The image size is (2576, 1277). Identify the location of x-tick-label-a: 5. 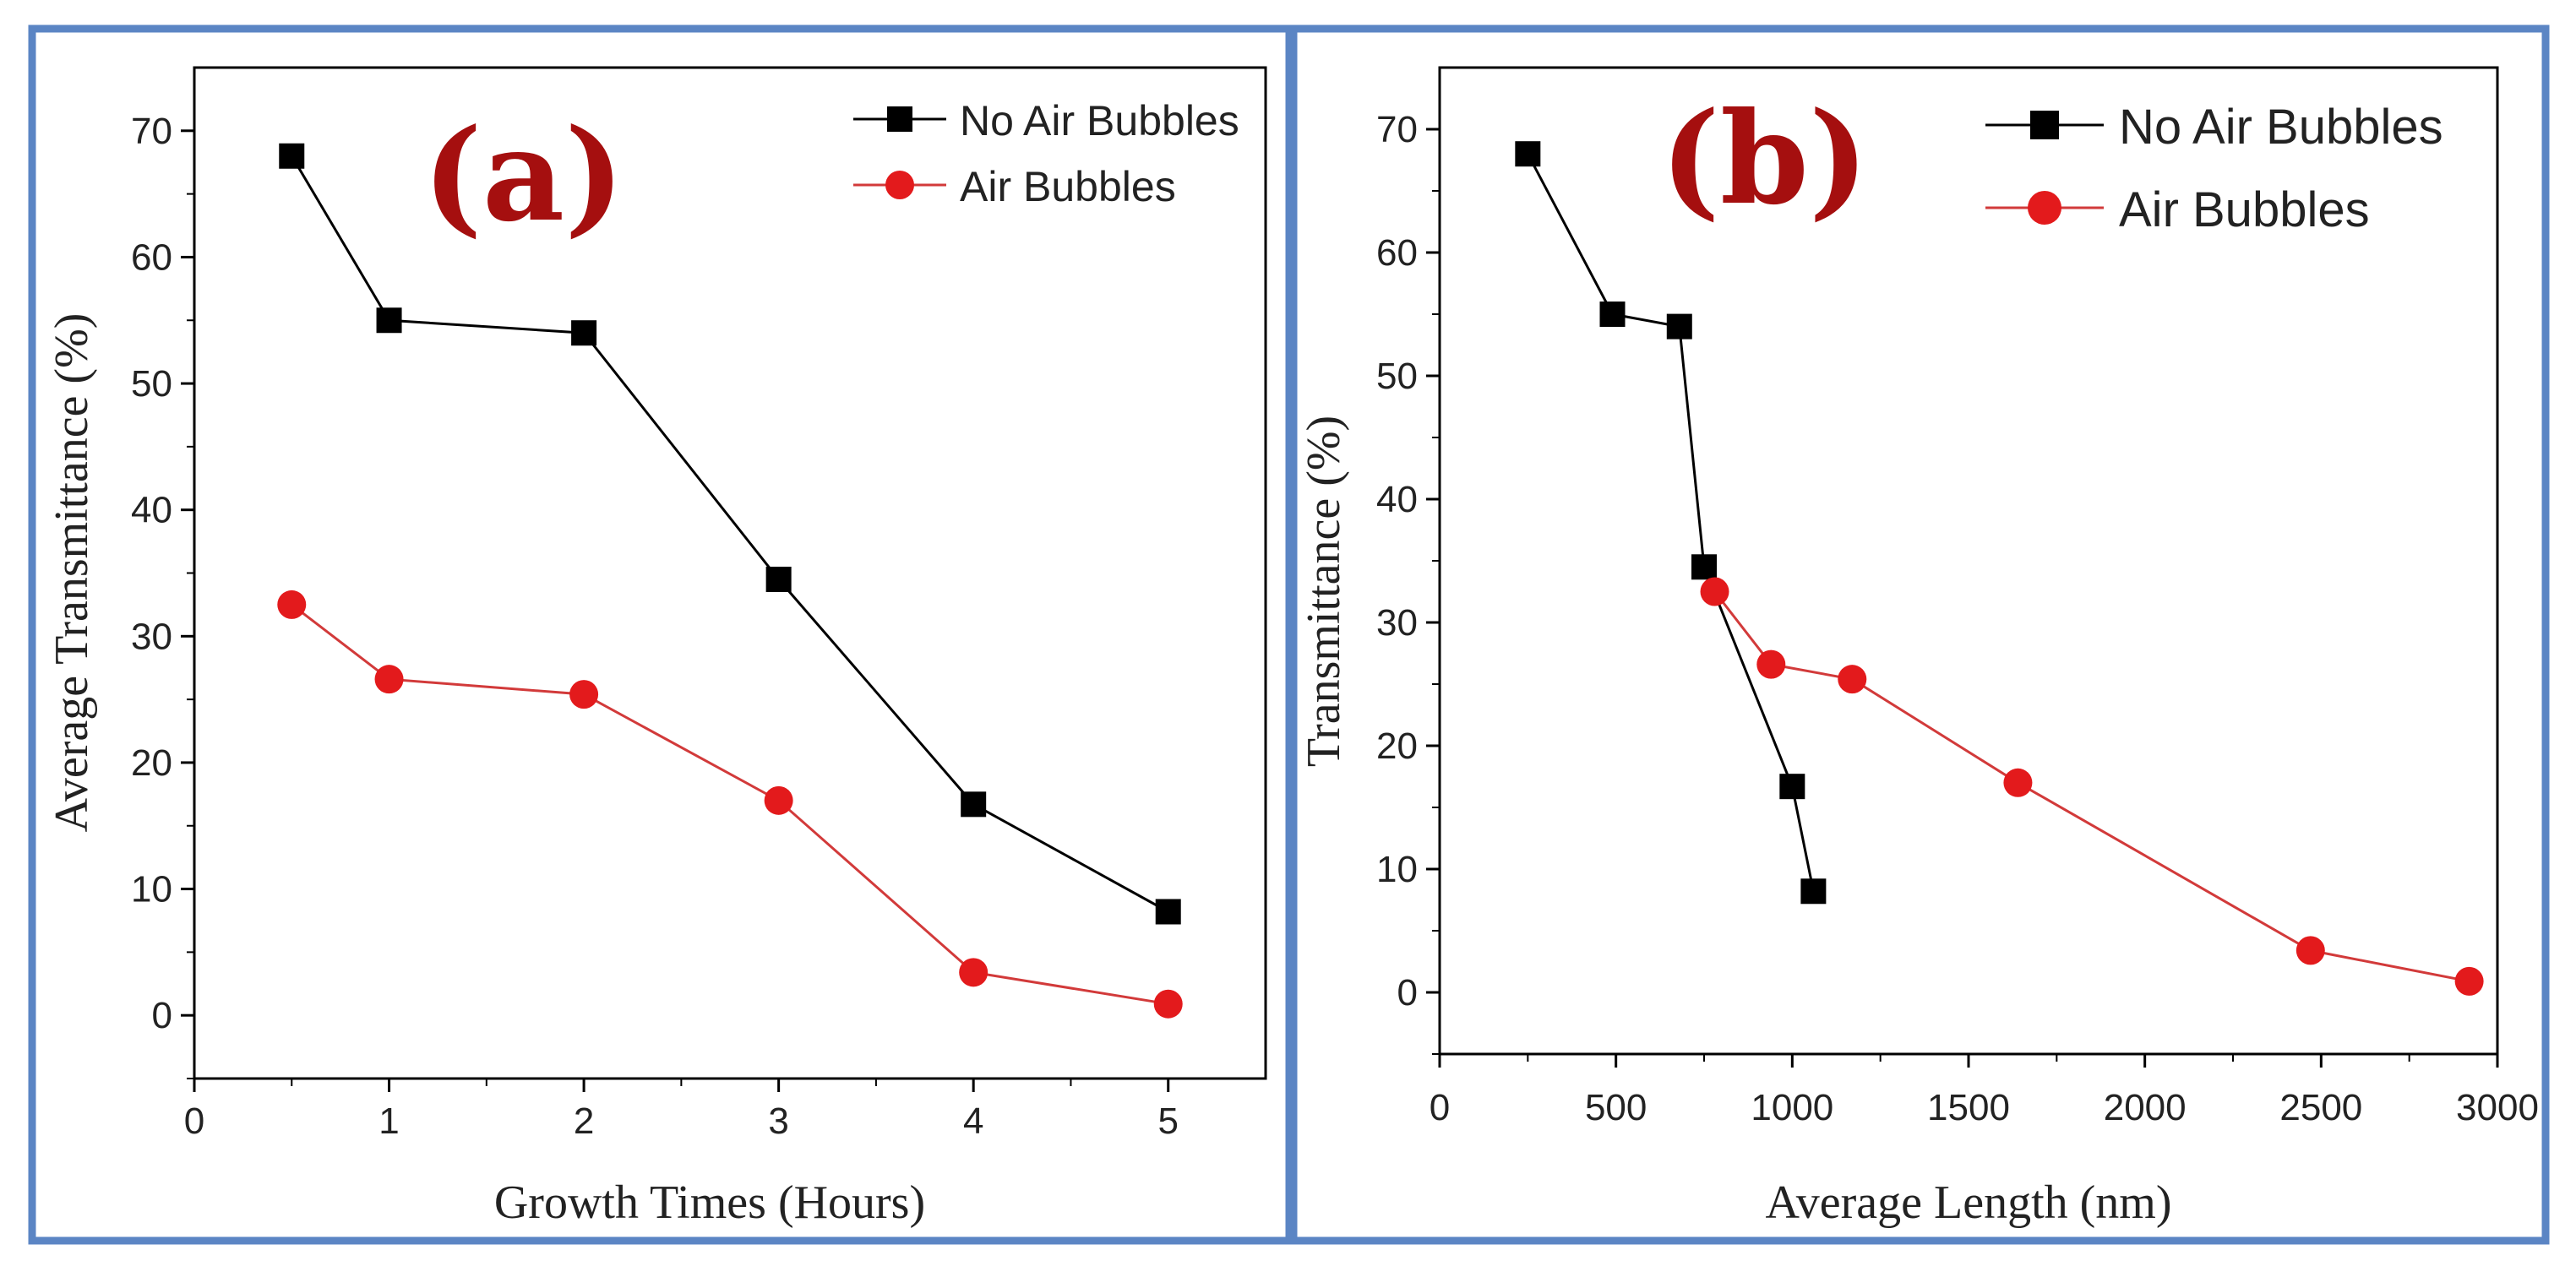
(1167, 1121).